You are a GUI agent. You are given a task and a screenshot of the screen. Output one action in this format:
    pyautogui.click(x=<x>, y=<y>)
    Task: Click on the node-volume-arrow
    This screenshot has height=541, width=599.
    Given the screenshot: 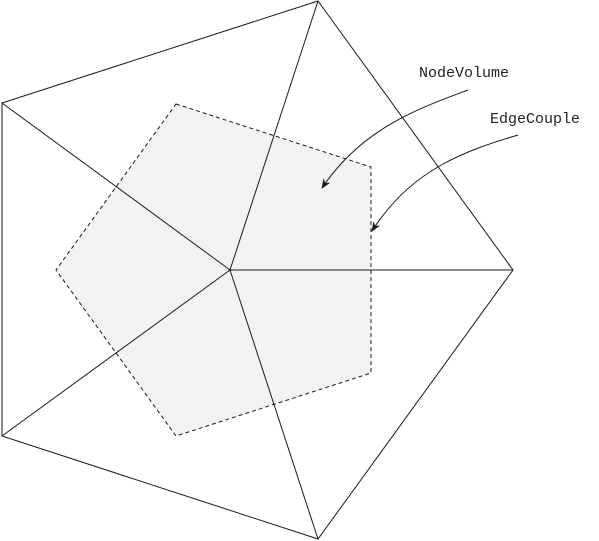 What is the action you would take?
    pyautogui.click(x=395, y=139)
    